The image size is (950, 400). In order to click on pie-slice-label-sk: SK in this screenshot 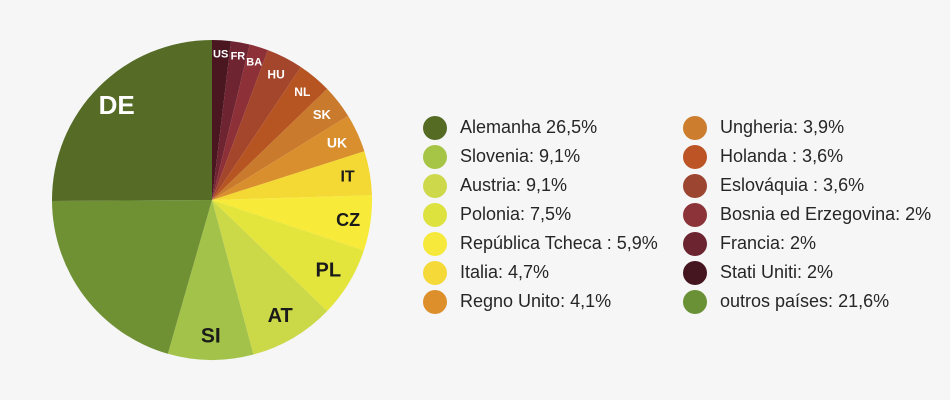, I will do `click(322, 114)`.